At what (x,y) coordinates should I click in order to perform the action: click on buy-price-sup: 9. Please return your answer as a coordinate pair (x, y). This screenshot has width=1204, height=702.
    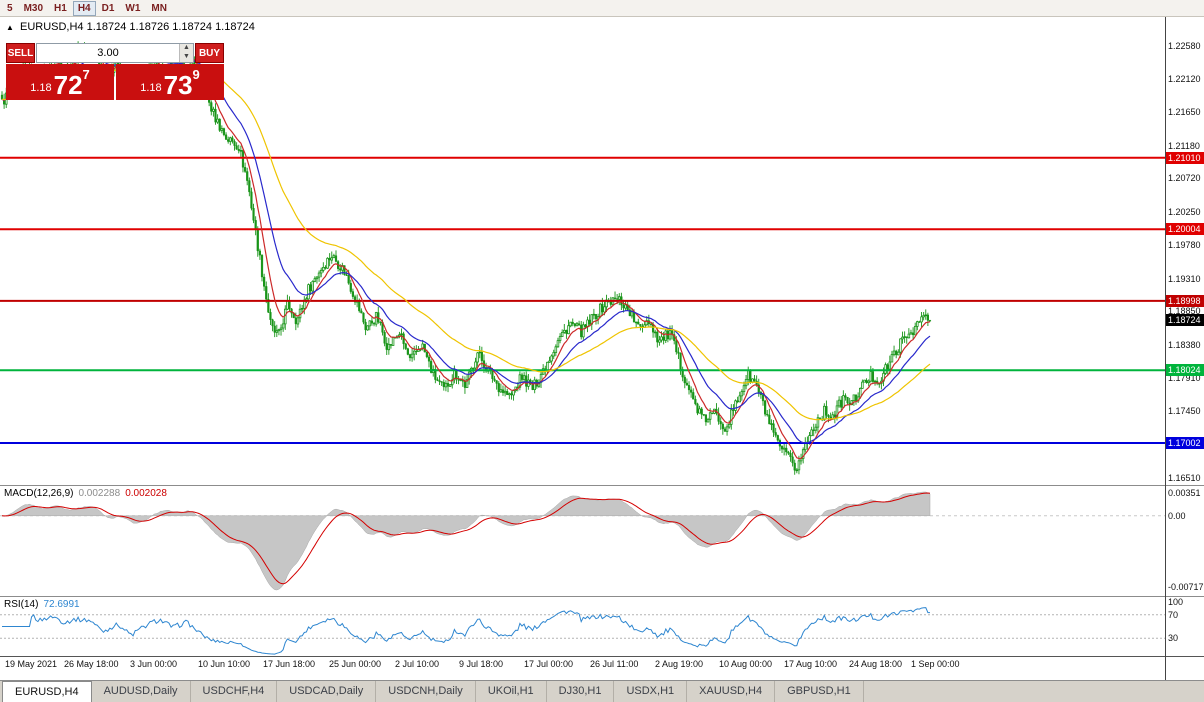
    Looking at the image, I should click on (196, 74).